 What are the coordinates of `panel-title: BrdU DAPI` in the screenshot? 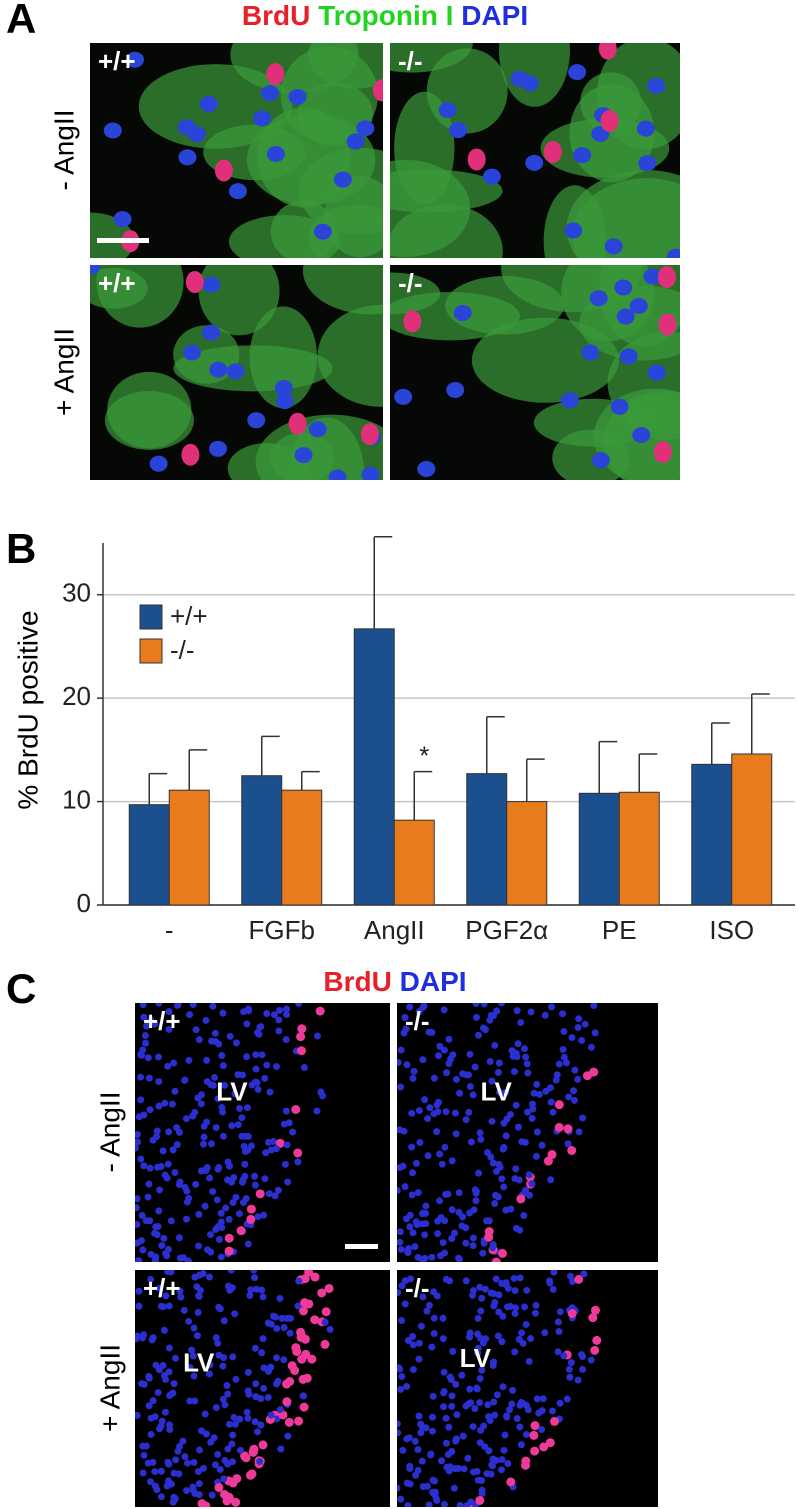 It's located at (394, 981).